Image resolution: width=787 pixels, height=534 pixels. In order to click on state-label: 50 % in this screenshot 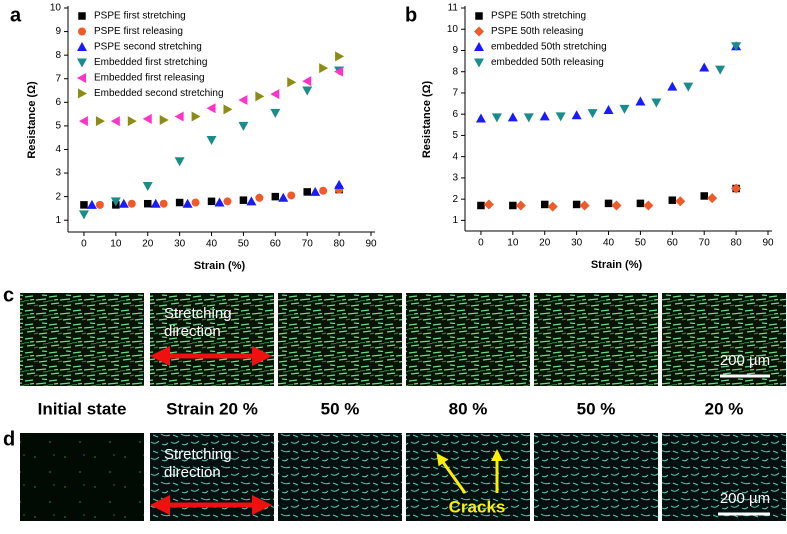, I will do `click(340, 408)`.